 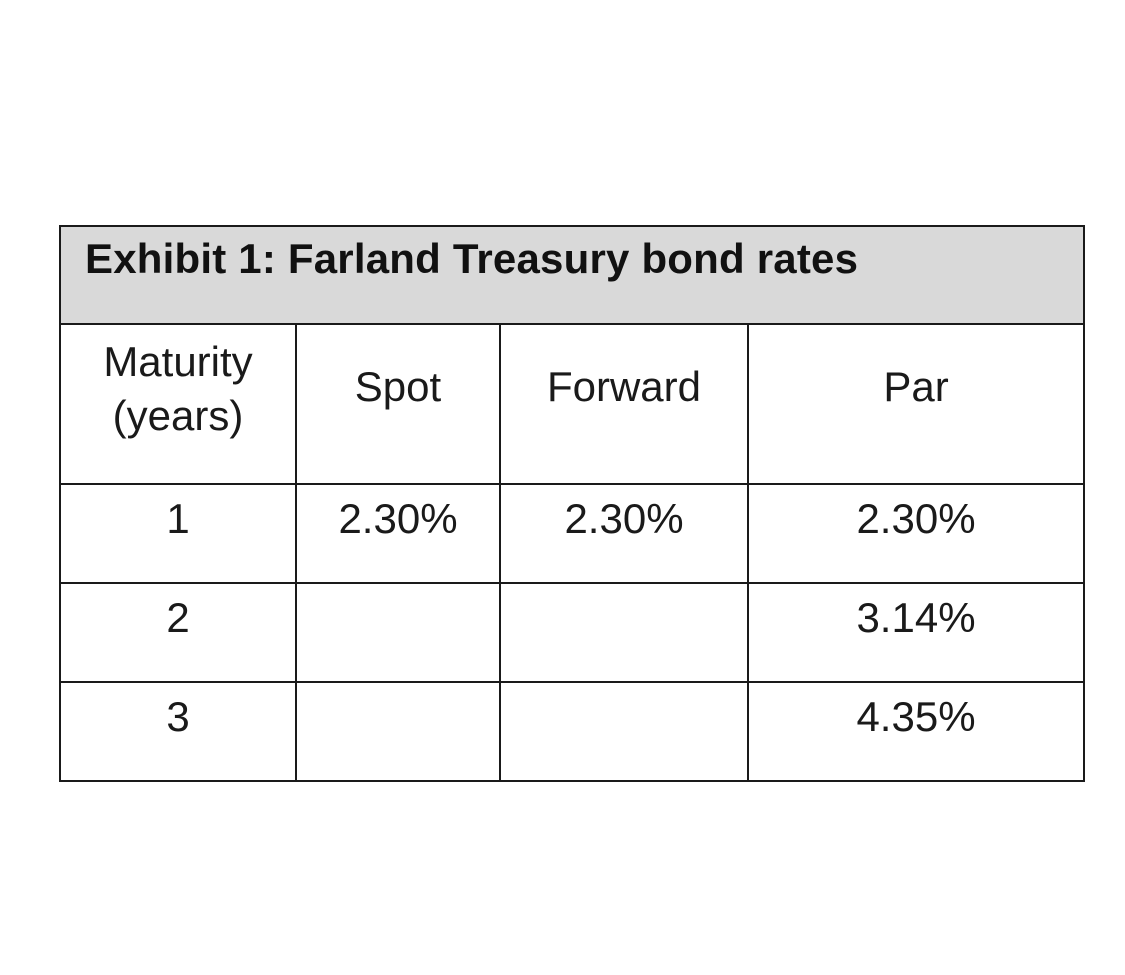 What do you see at coordinates (624, 533) in the screenshot?
I see `cell-forward: 2.30%` at bounding box center [624, 533].